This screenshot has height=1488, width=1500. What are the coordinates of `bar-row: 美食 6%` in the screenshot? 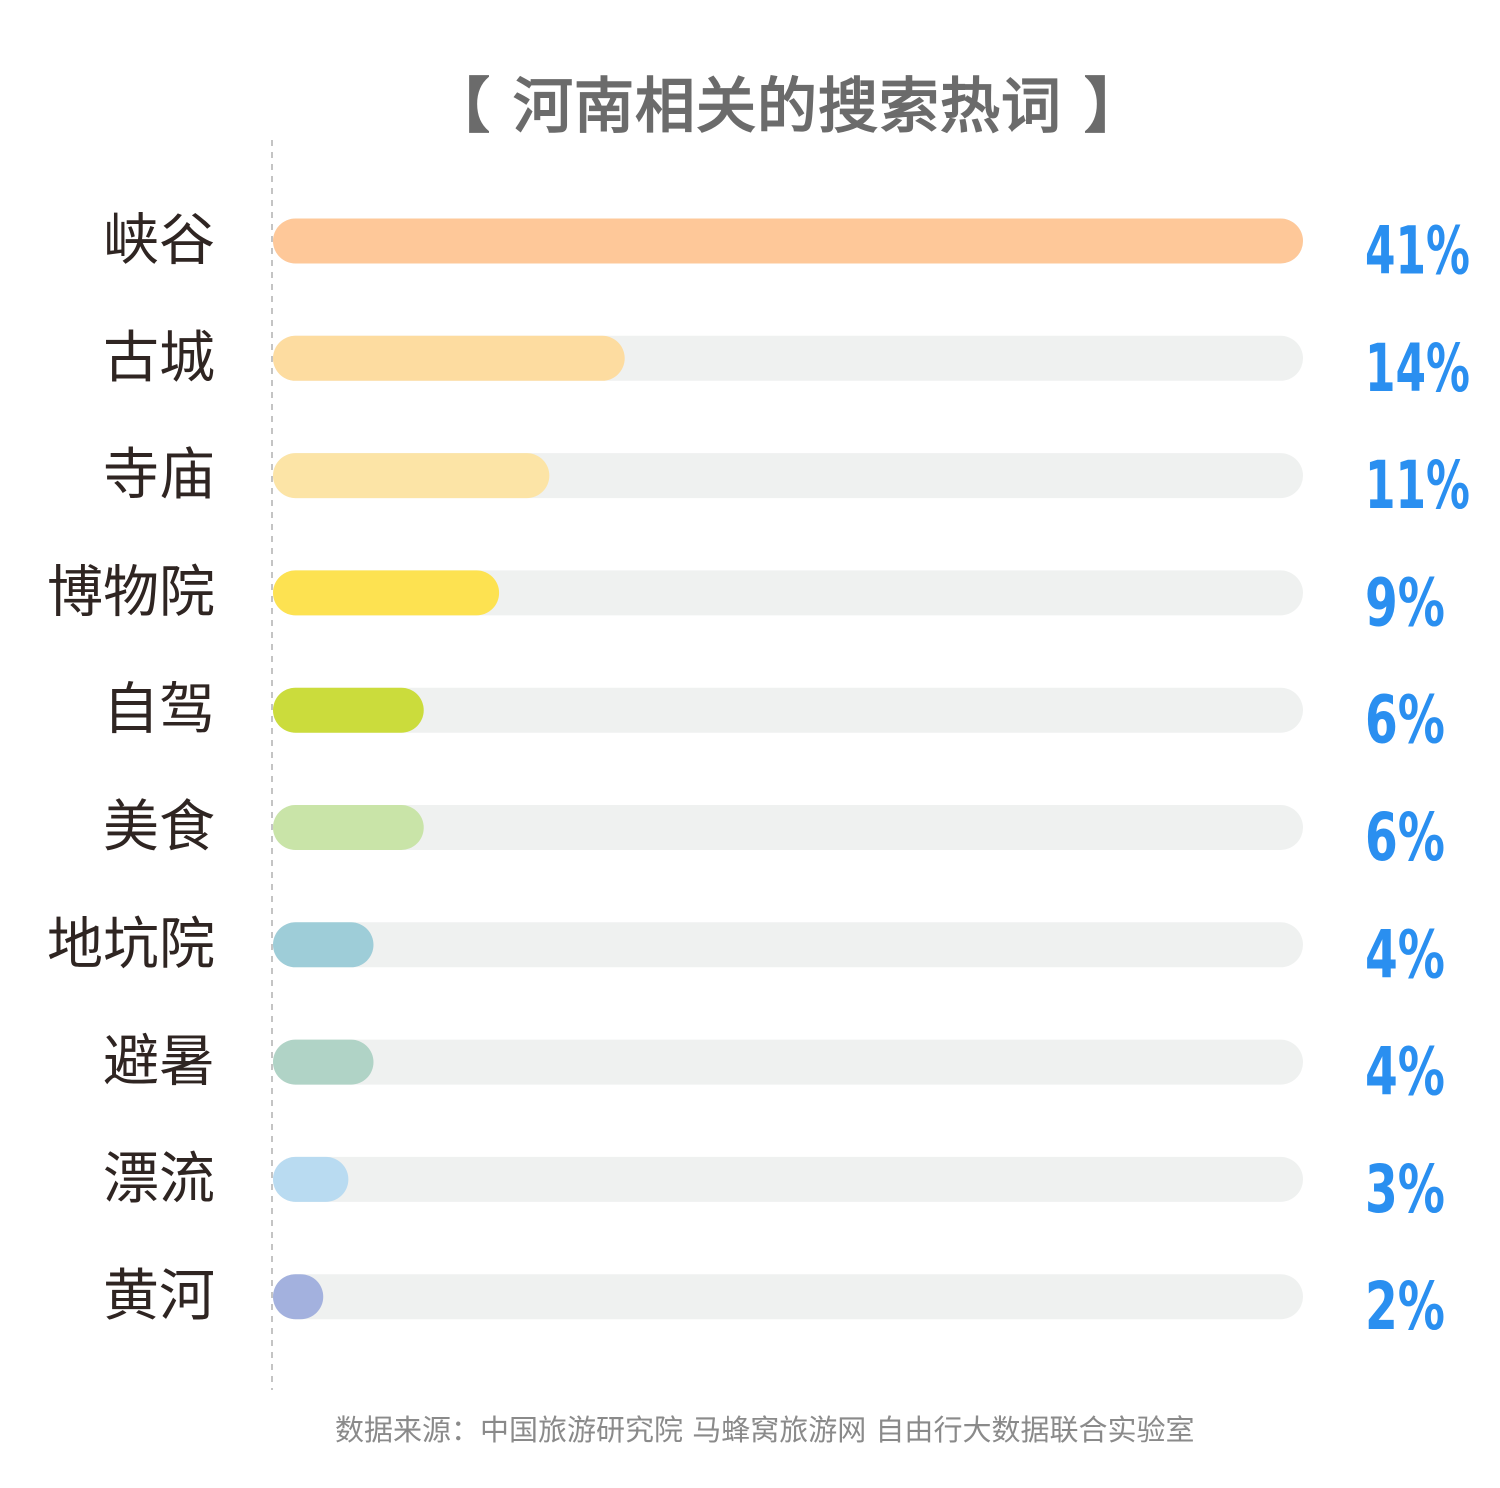 It's located at (774, 835).